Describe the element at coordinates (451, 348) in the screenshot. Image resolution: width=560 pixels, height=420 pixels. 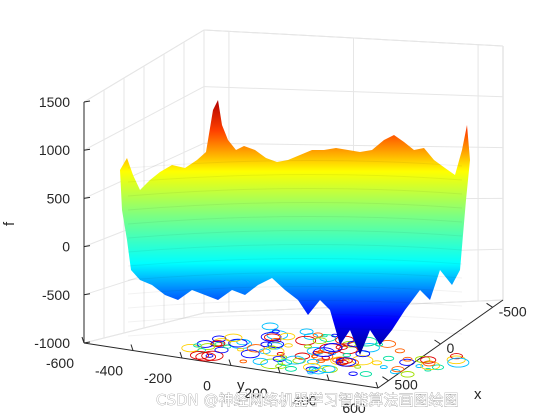
I see `x-tick-label: 0` at that location.